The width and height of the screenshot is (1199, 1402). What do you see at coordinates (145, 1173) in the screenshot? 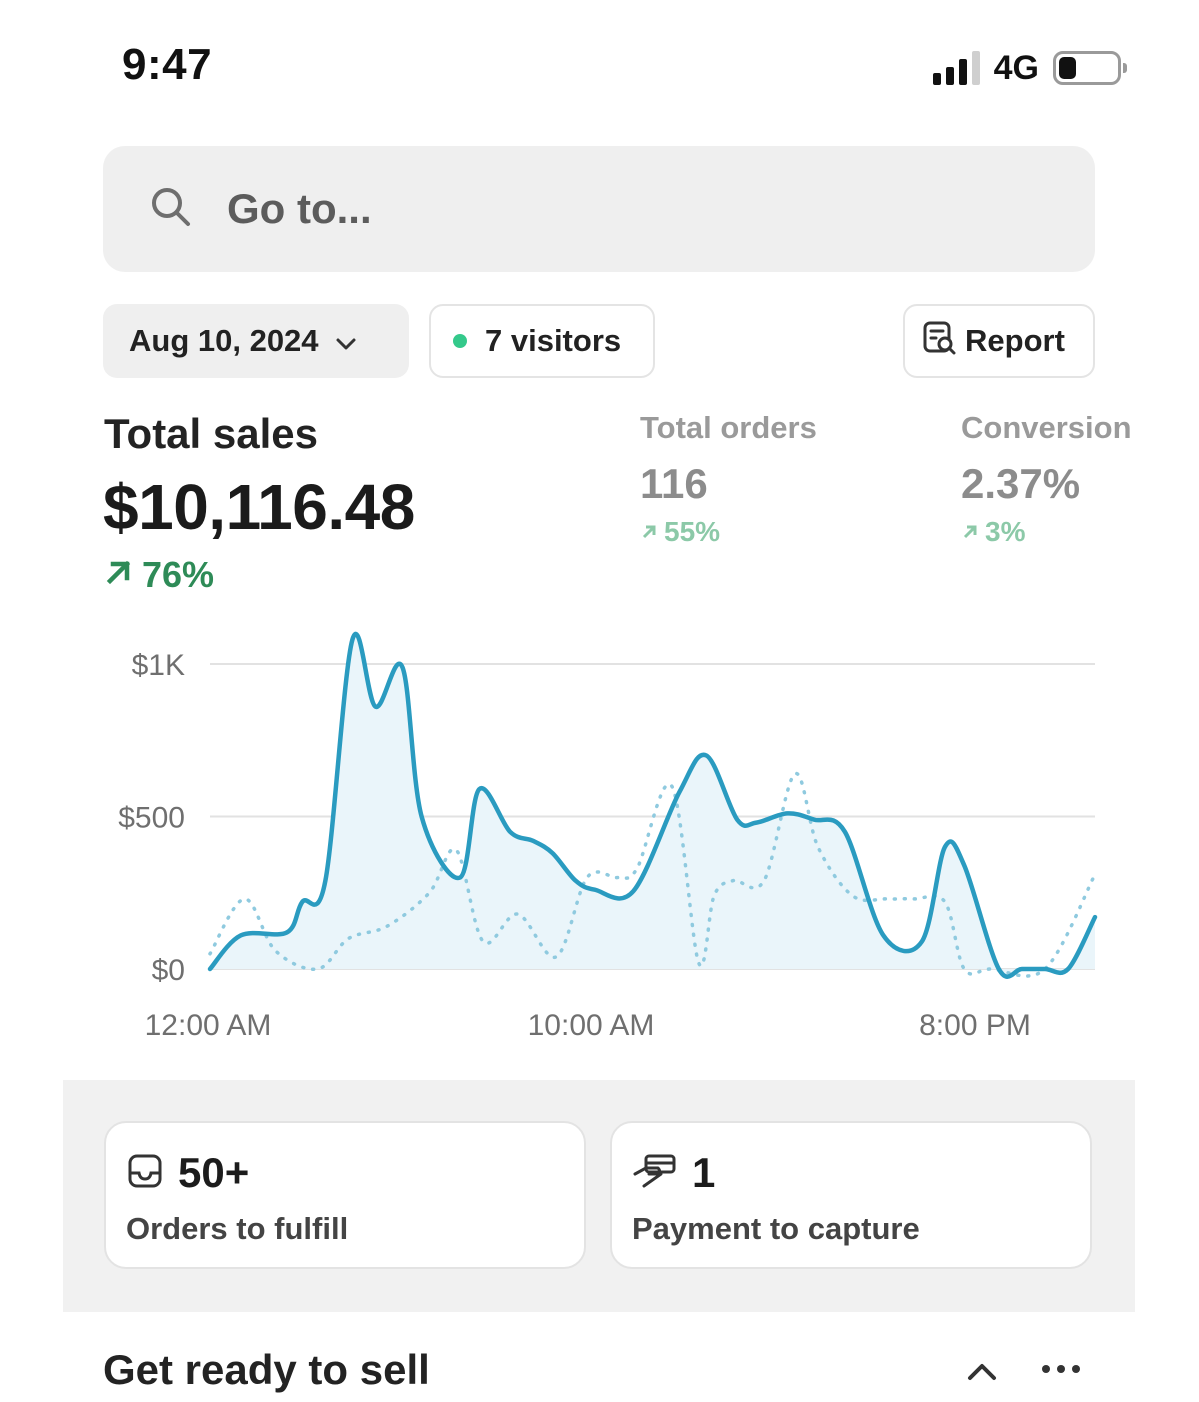
I see `inbox-icon` at bounding box center [145, 1173].